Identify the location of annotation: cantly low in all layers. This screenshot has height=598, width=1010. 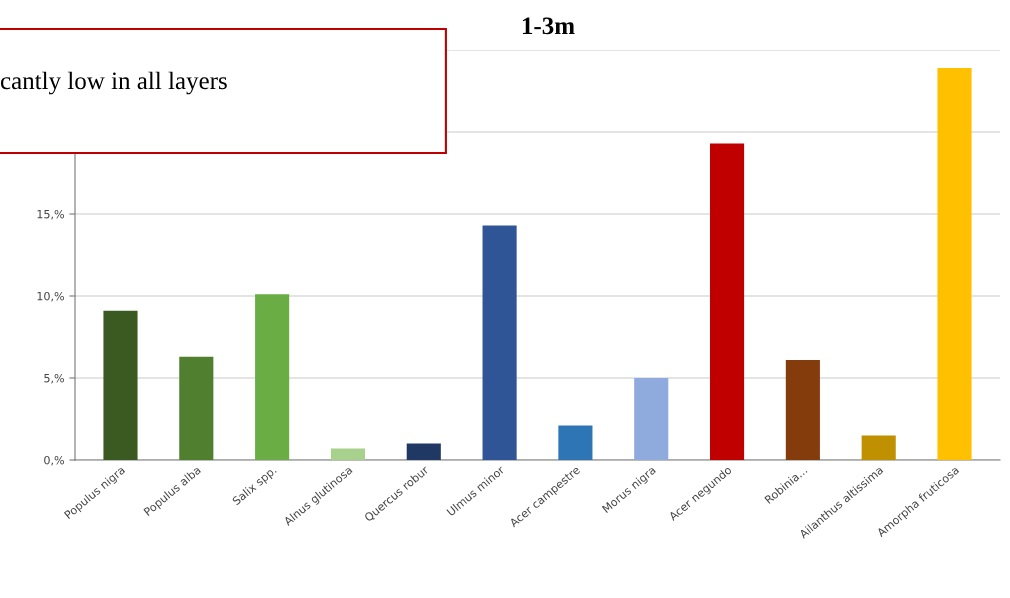
(113, 83).